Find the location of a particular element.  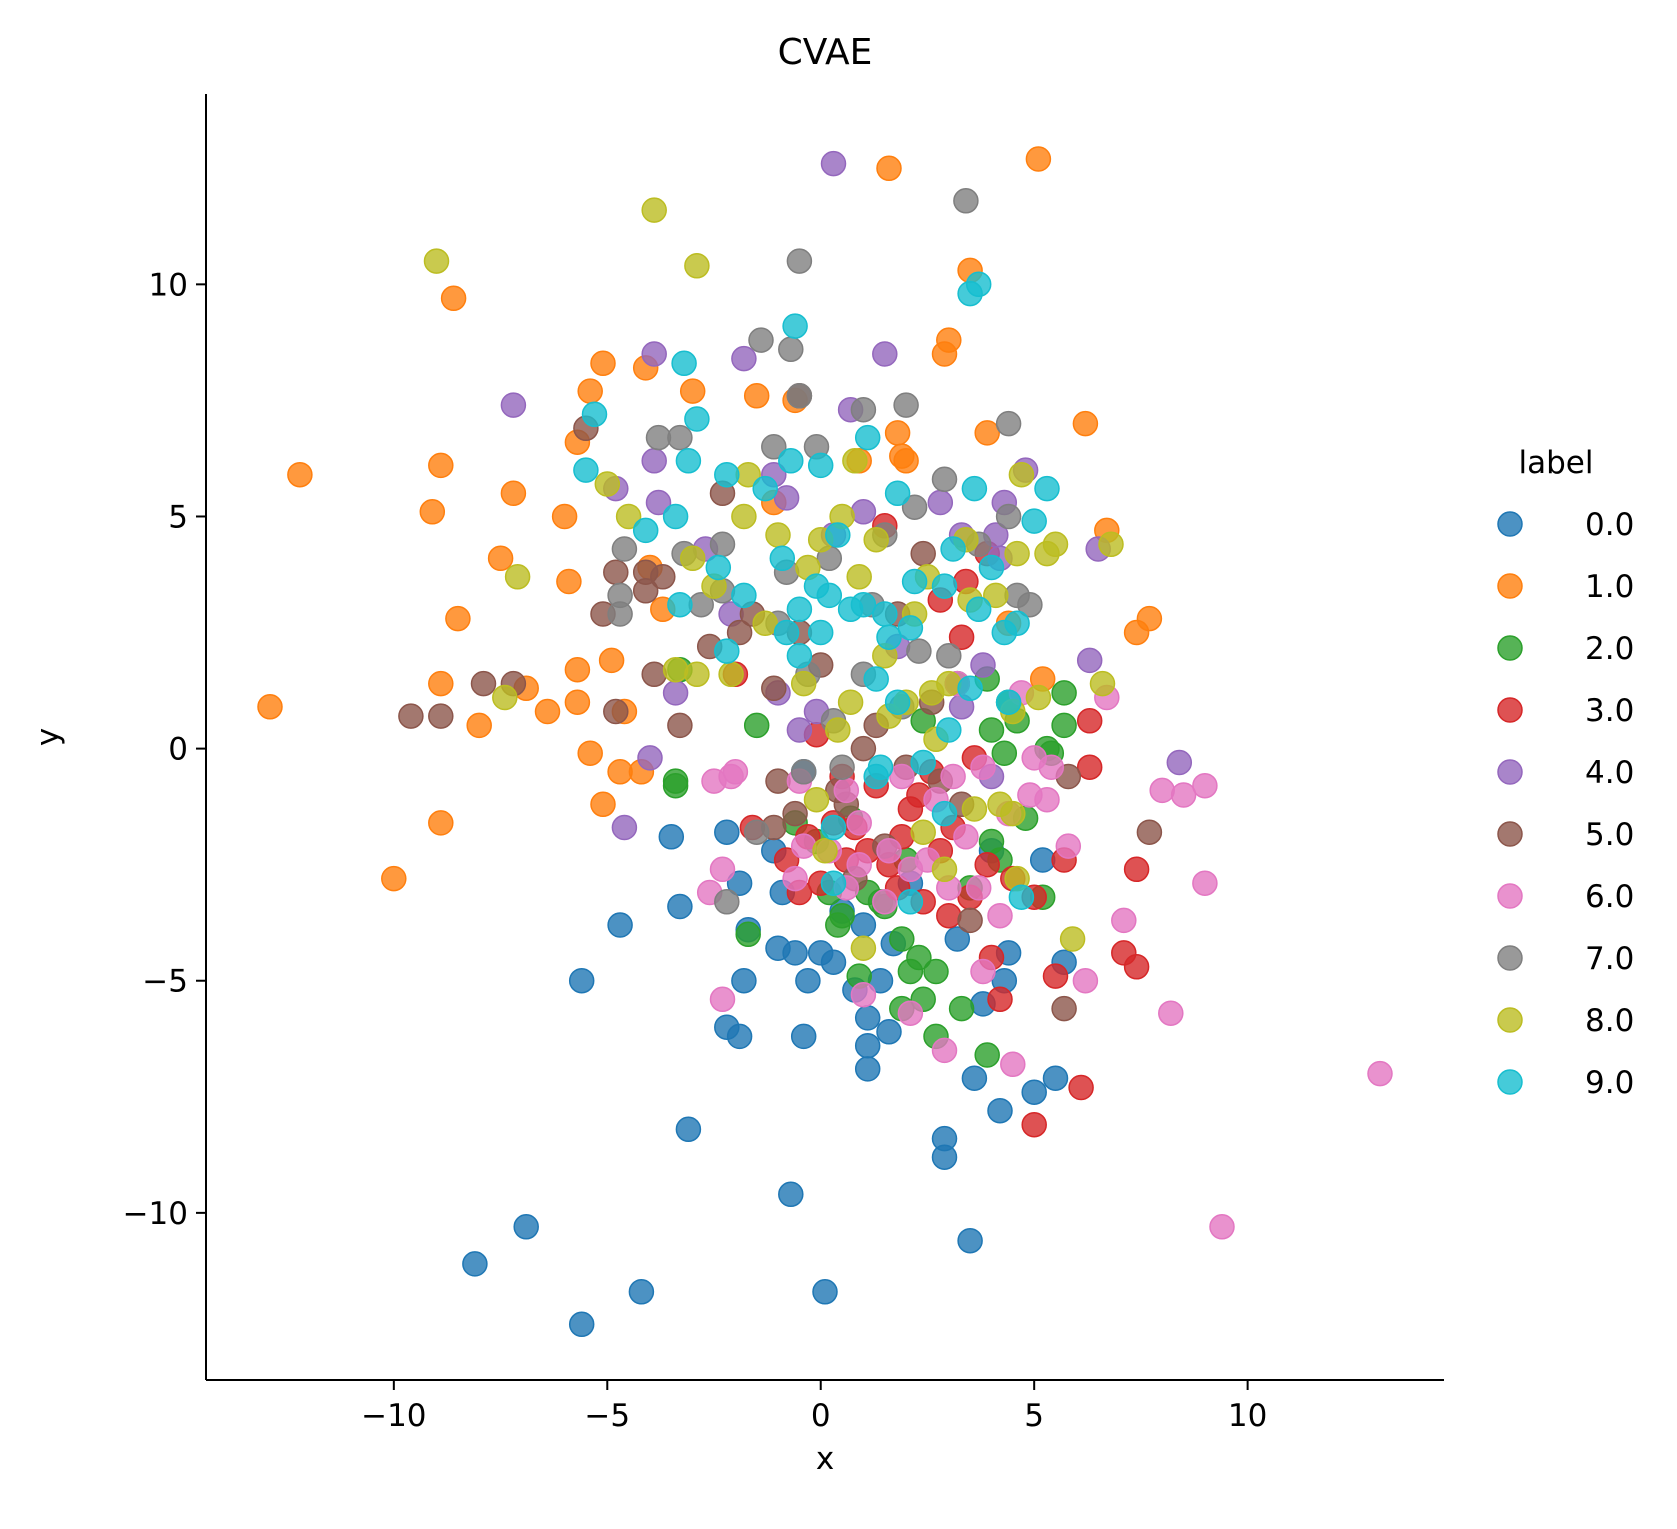

data-point-3.0-28 is located at coordinates (961, 637).